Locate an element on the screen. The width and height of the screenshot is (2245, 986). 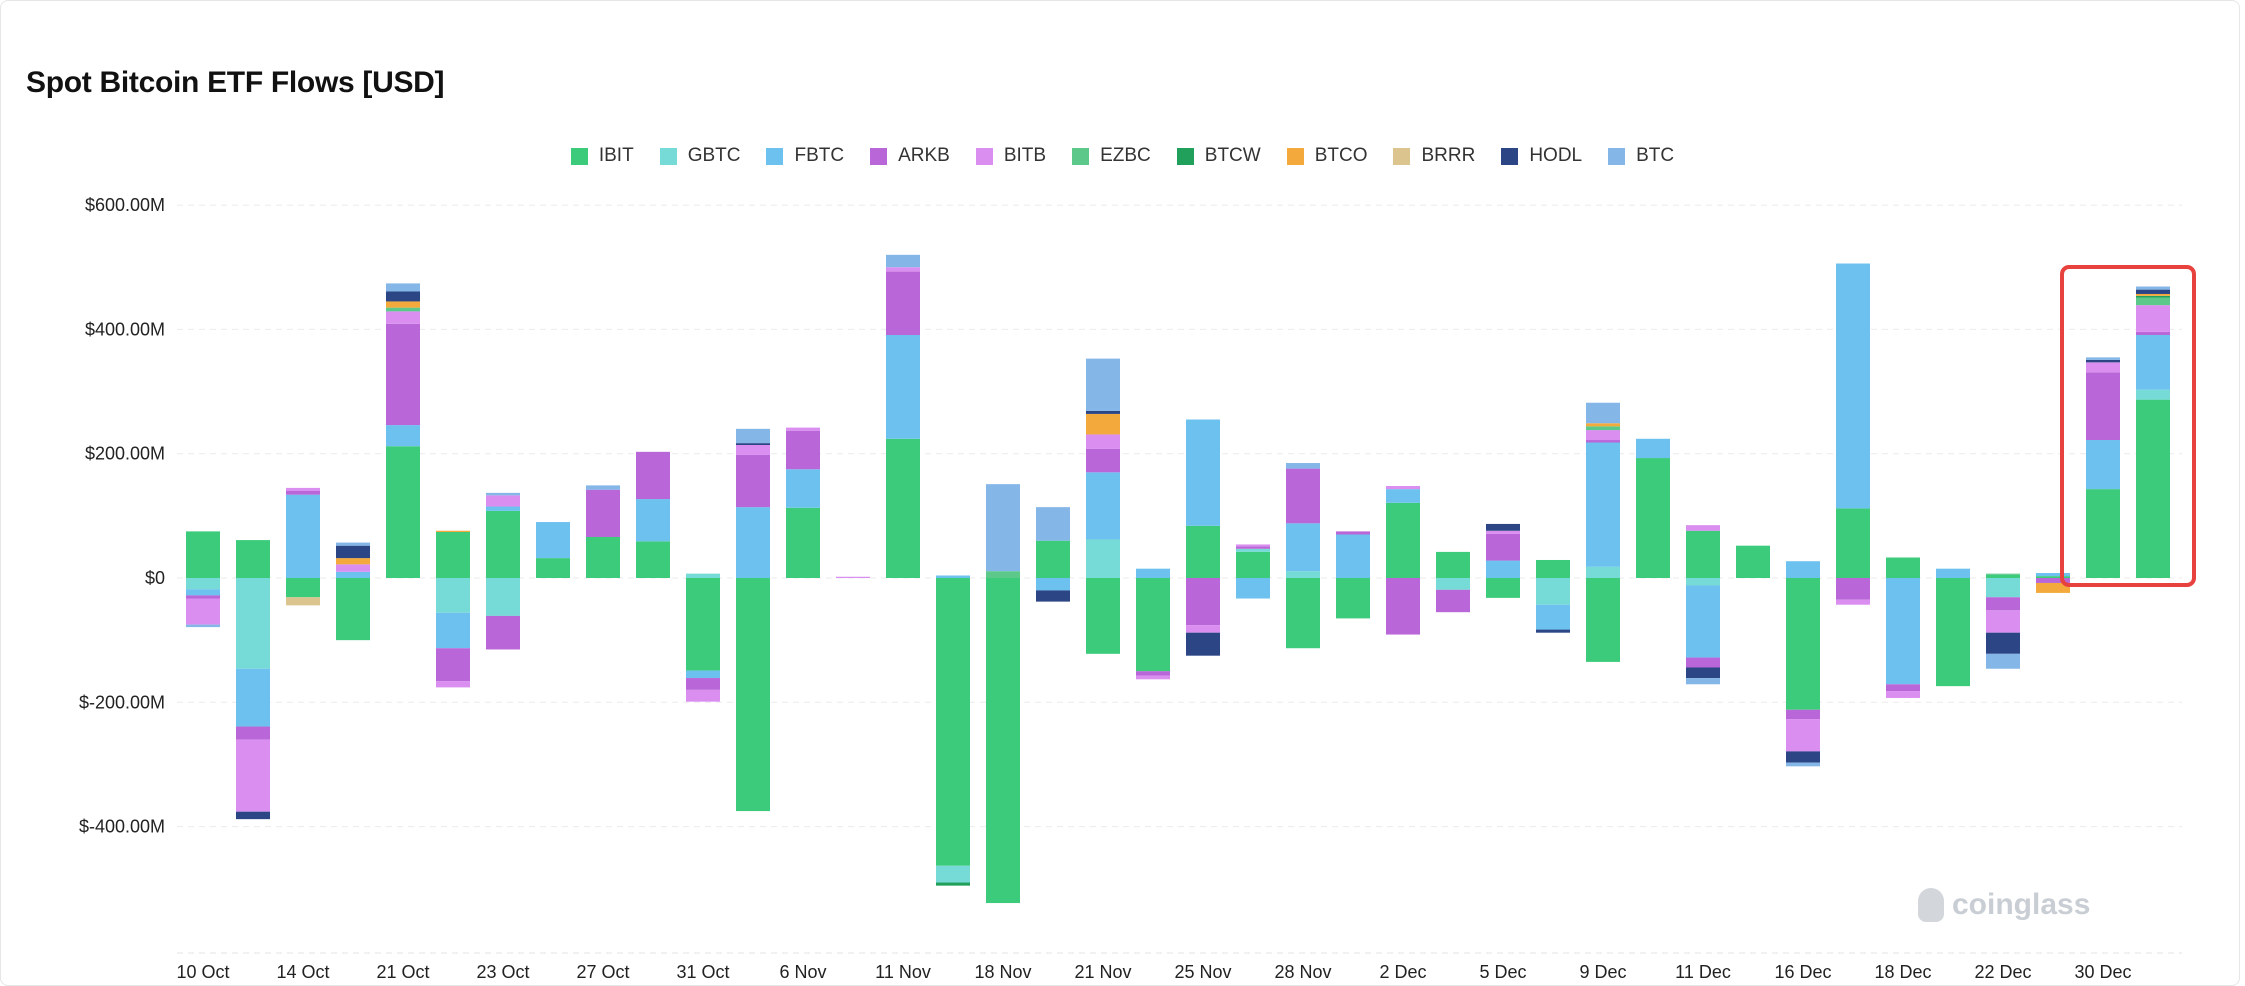
x-tick-label: 5 Dec is located at coordinates (1502, 972).